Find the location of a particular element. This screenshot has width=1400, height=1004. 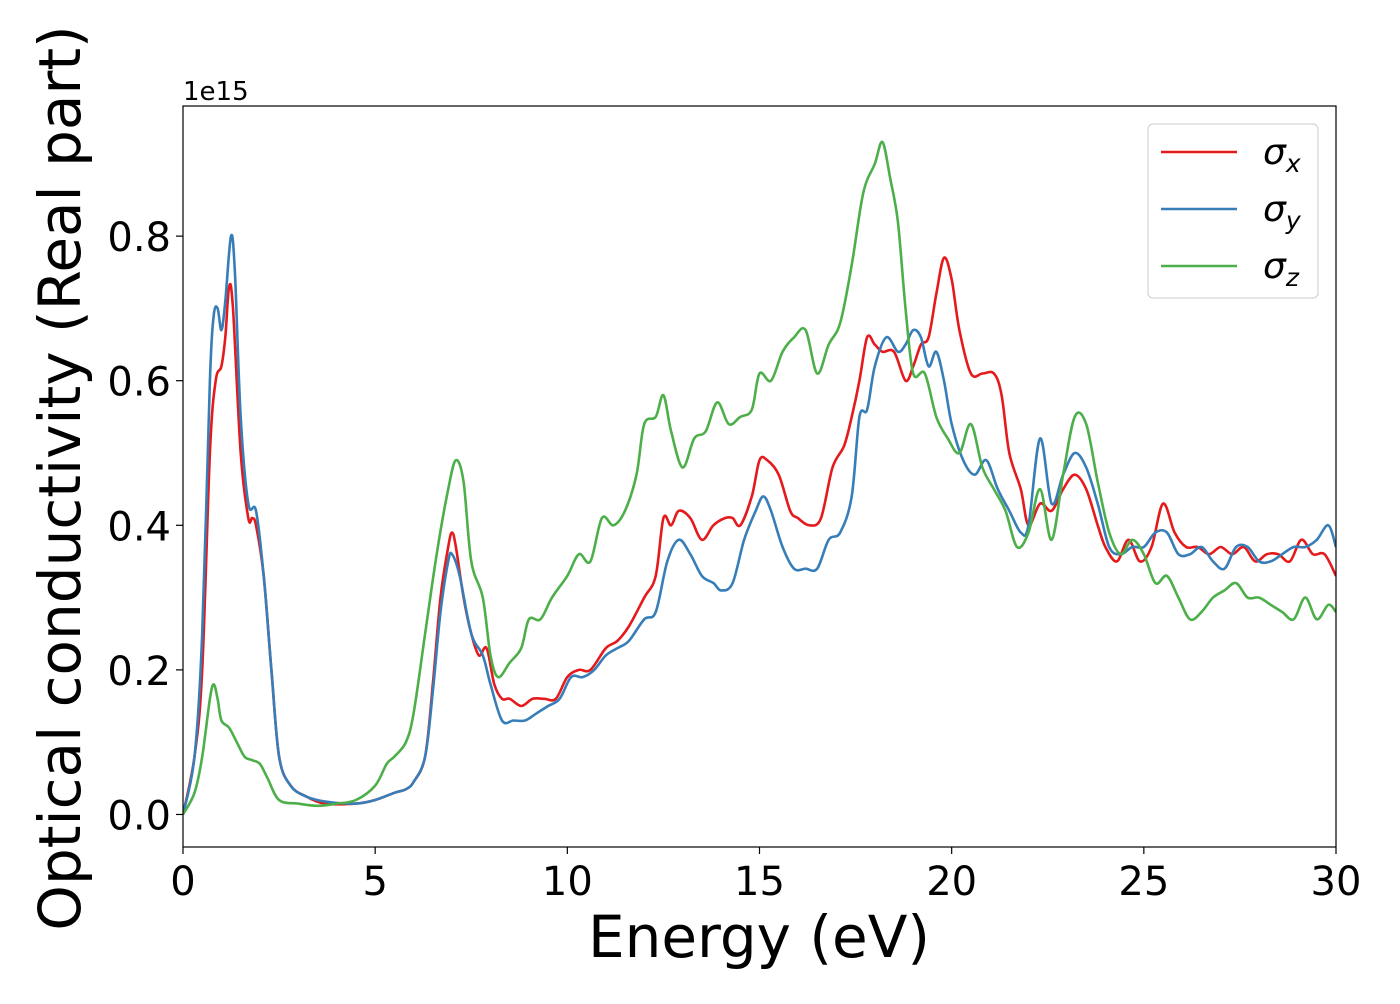

y-axis-label: Optical conductivity (Real part) is located at coordinates (60, 477).